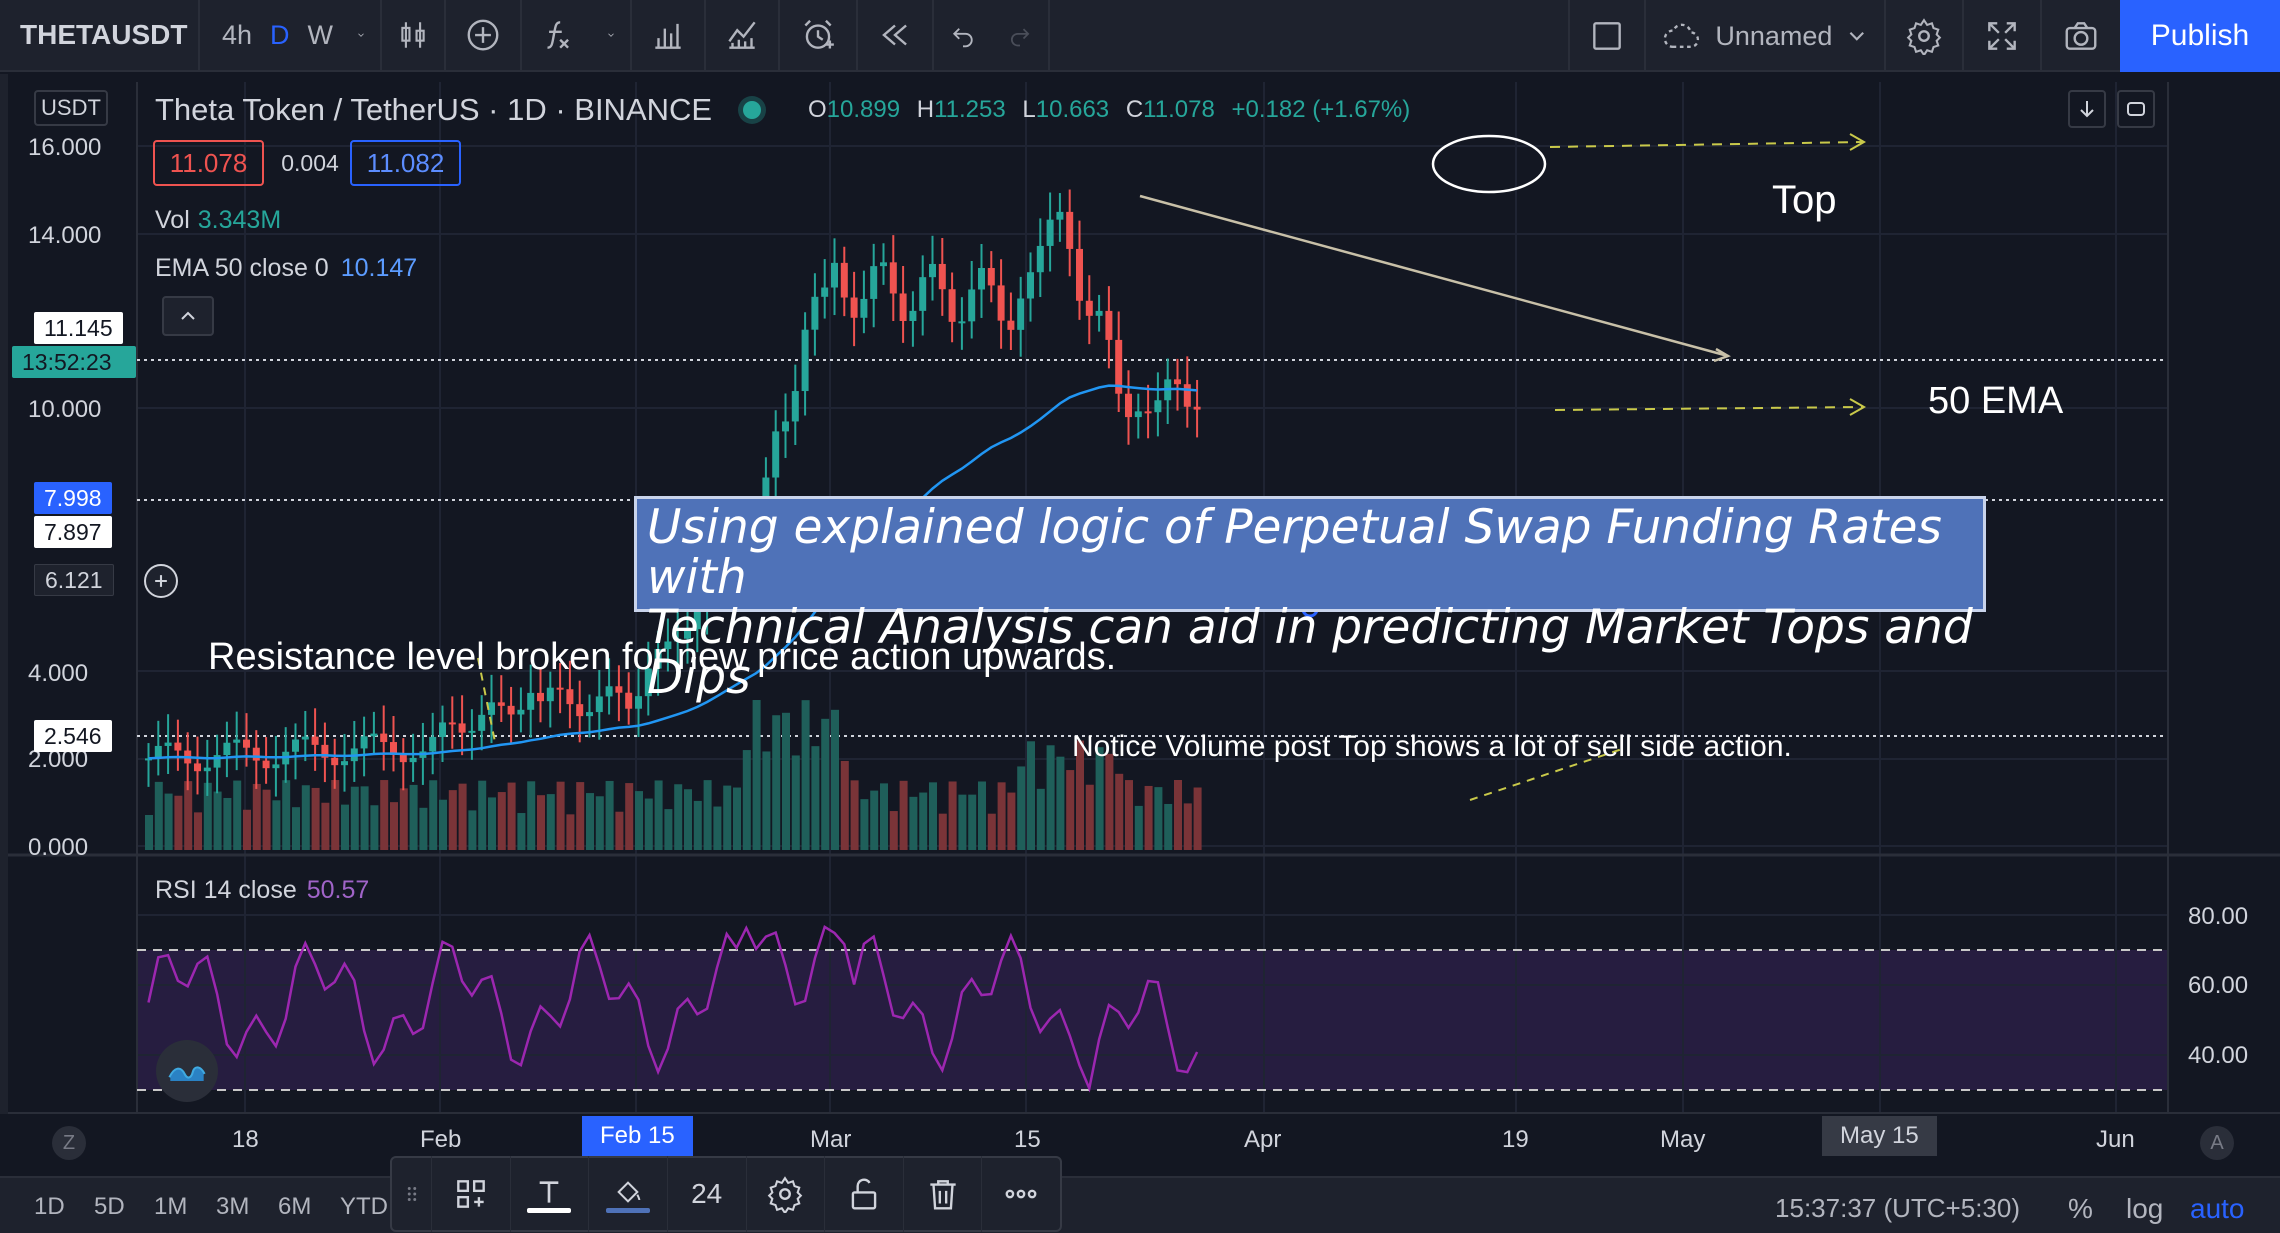 The height and width of the screenshot is (1233, 2280). I want to click on line-chart-icon, so click(742, 35).